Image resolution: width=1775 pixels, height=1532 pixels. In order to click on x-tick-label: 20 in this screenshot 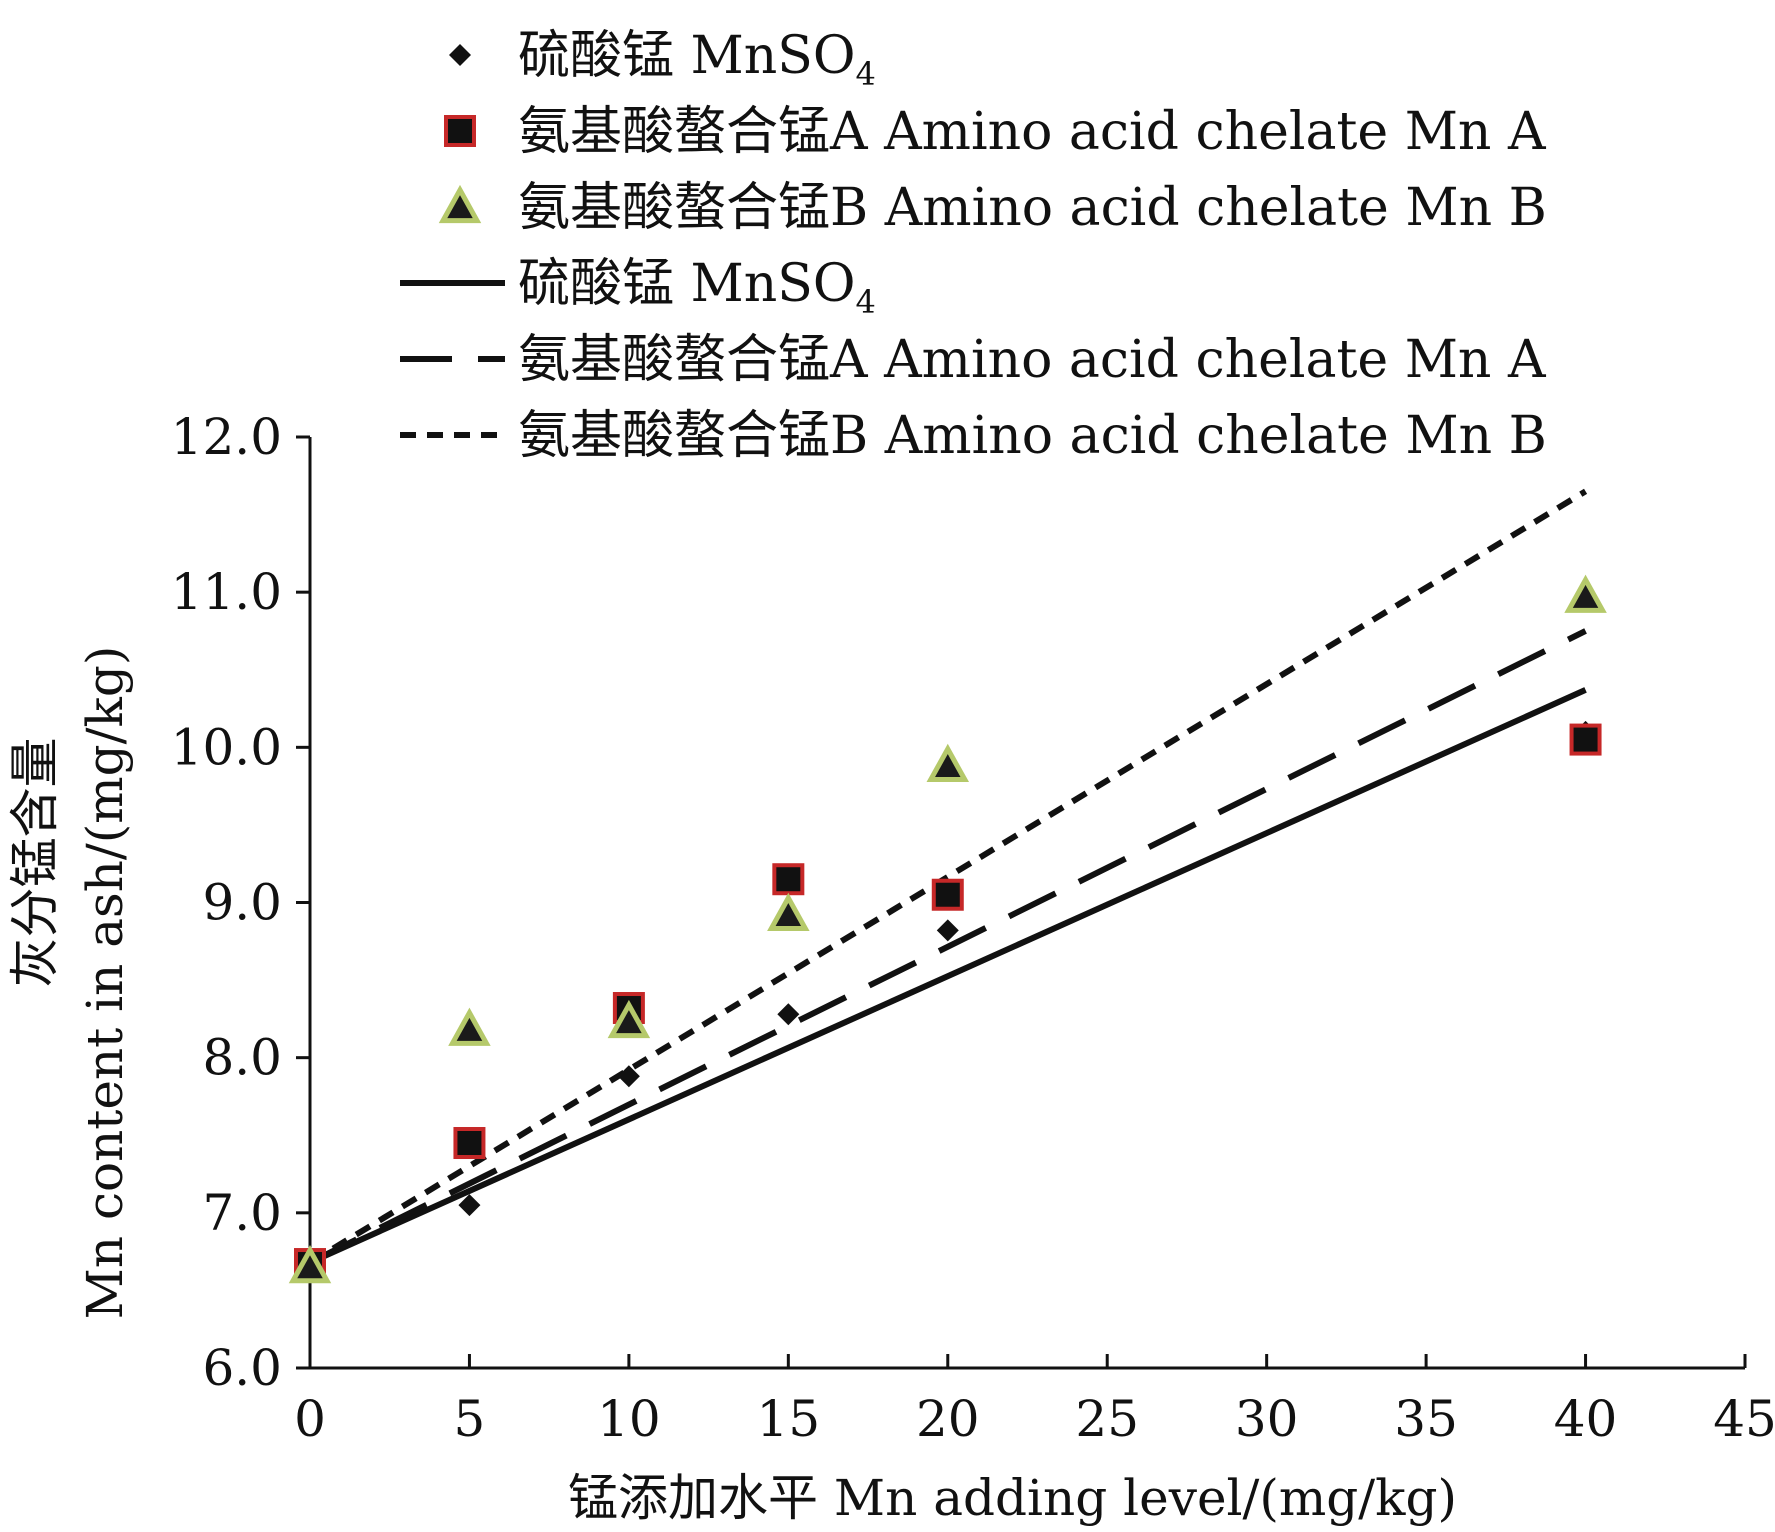, I will do `click(948, 1419)`.